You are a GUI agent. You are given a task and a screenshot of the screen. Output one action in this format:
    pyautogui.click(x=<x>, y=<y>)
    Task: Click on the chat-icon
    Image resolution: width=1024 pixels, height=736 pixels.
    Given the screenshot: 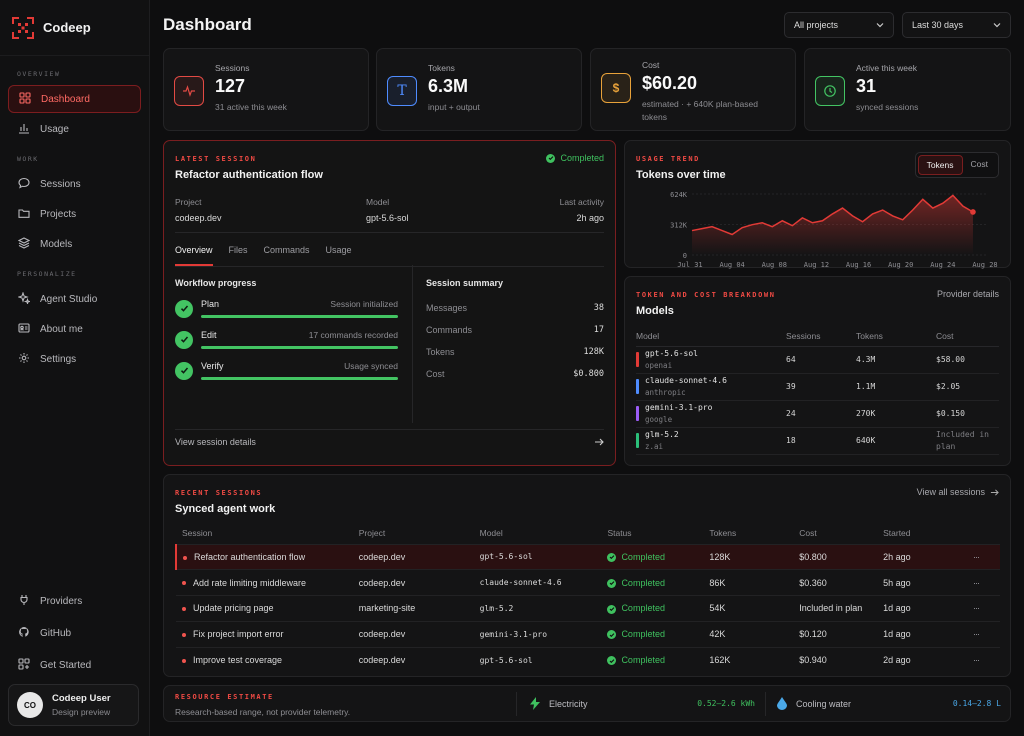 What is the action you would take?
    pyautogui.click(x=24, y=184)
    